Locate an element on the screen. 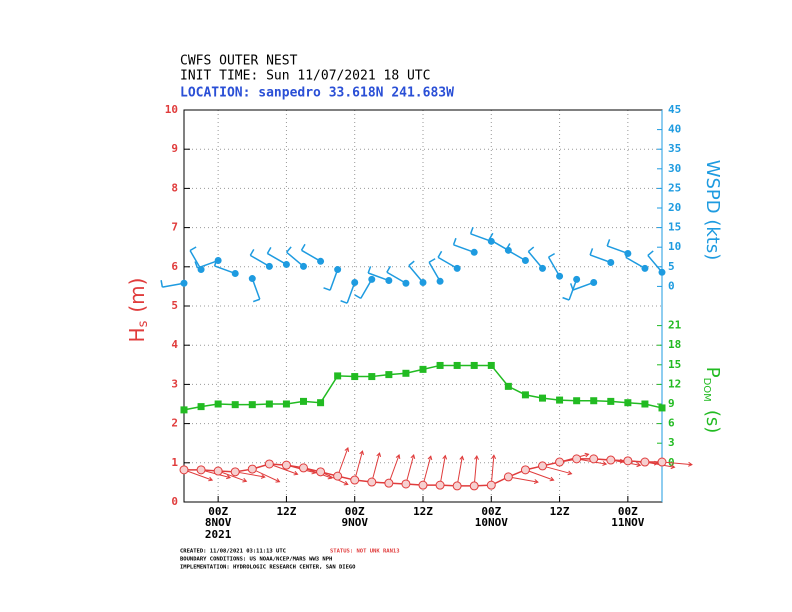 Image resolution: width=792 pixels, height=612 pixels. x-date-label: 11NOV is located at coordinates (627, 522).